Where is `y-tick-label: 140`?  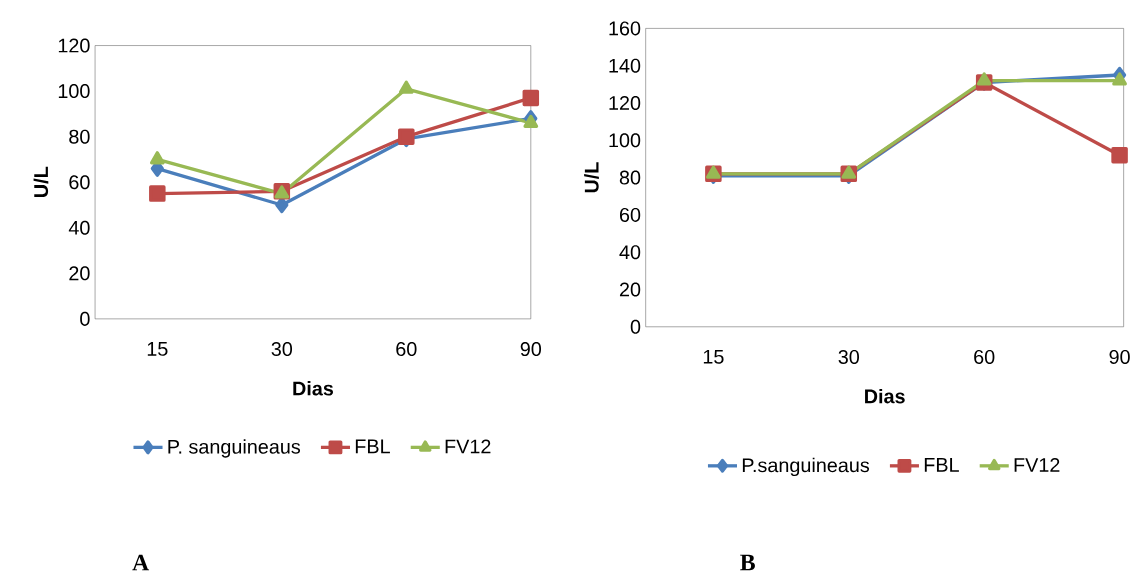
y-tick-label: 140 is located at coordinates (625, 65).